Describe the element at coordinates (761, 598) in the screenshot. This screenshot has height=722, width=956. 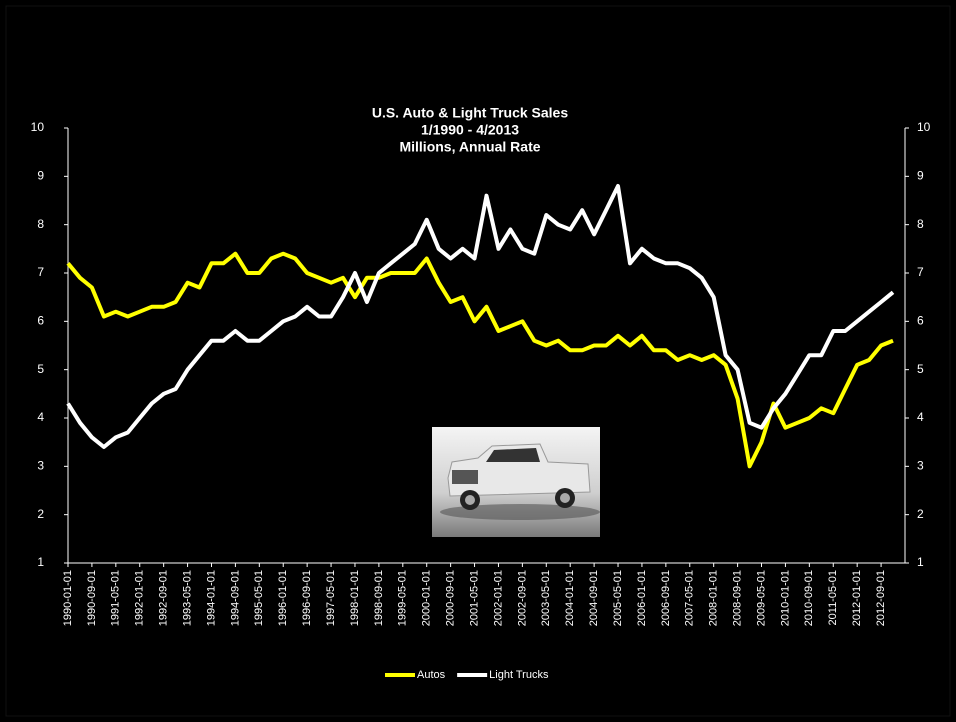
I see `x-tick-label: 2009-05-01` at that location.